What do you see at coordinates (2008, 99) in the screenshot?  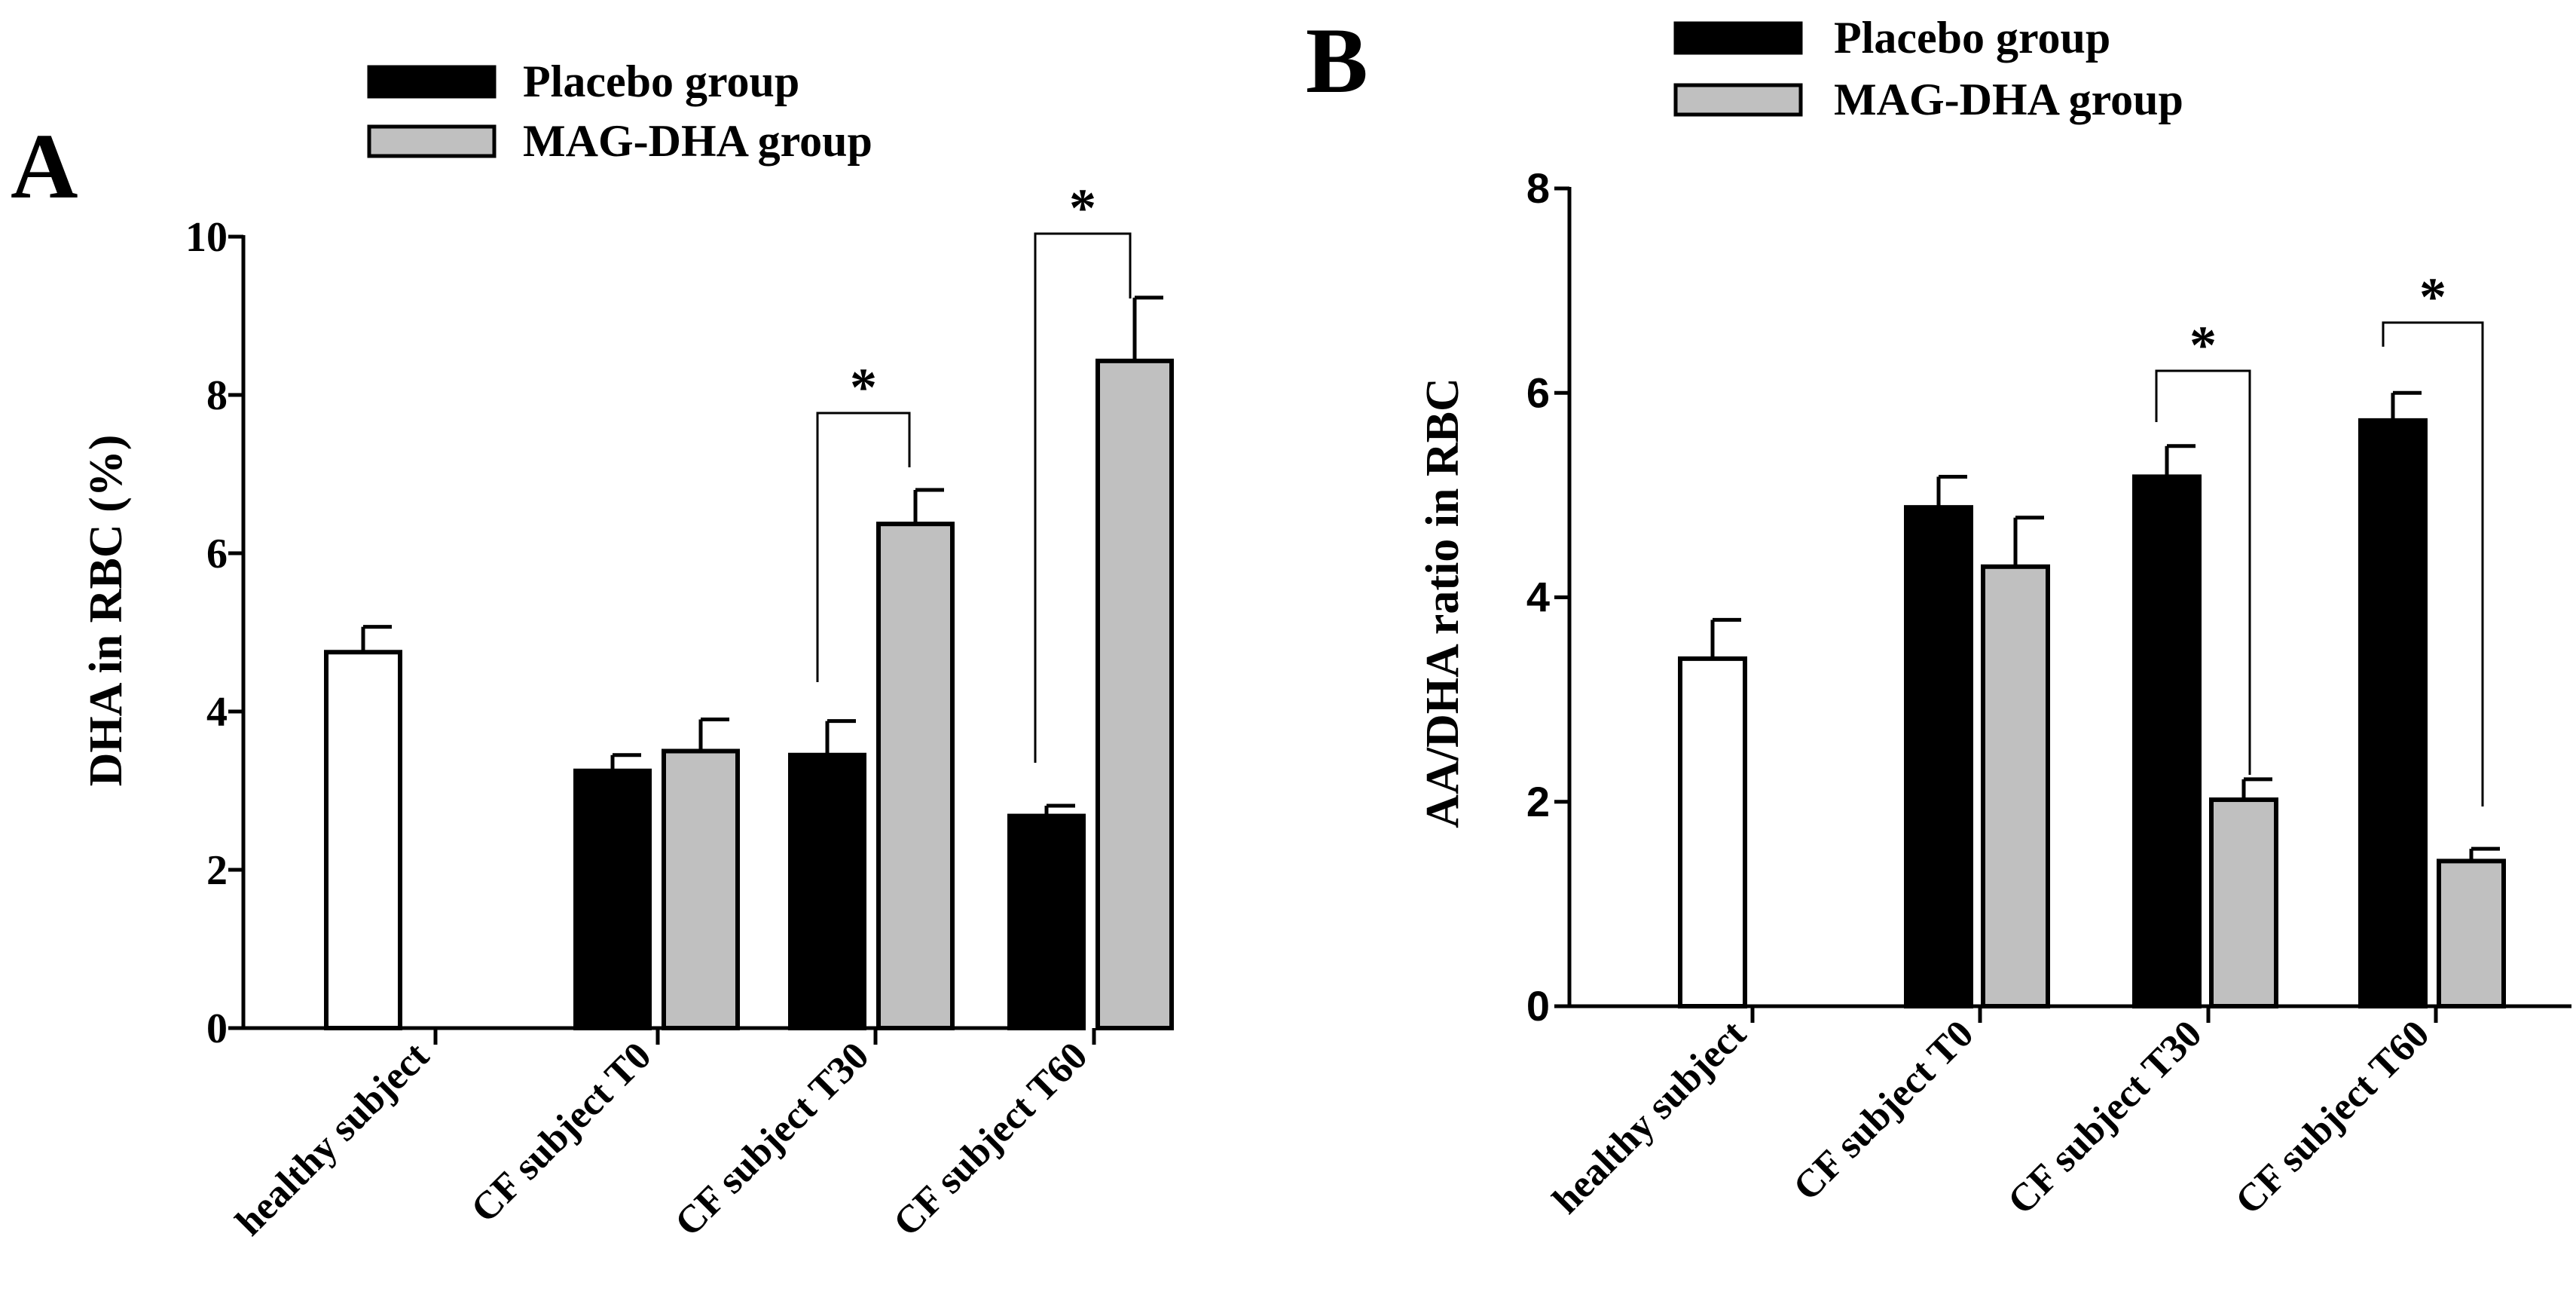 I see `legend-b-mag-dha-label: MAG-DHA group` at bounding box center [2008, 99].